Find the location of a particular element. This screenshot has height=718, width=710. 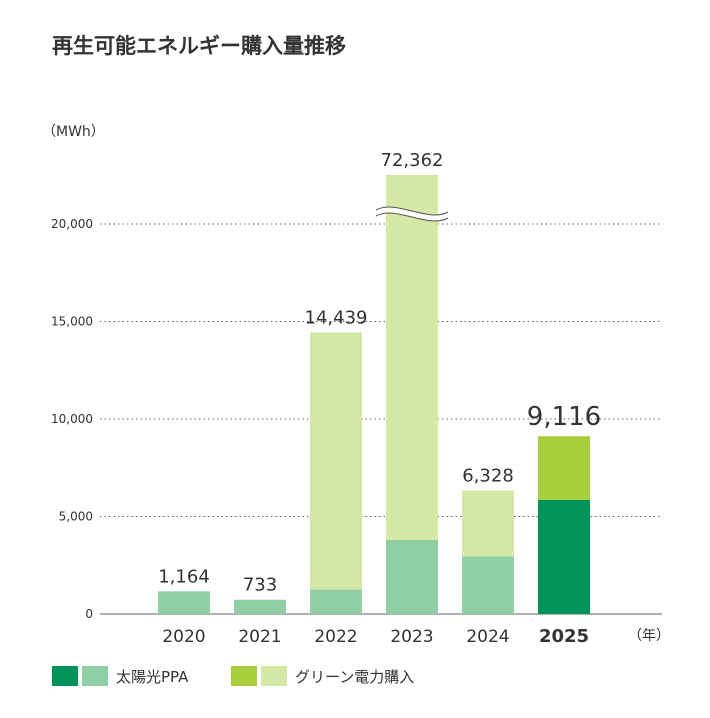

data-label: 14,439 is located at coordinates (336, 317).